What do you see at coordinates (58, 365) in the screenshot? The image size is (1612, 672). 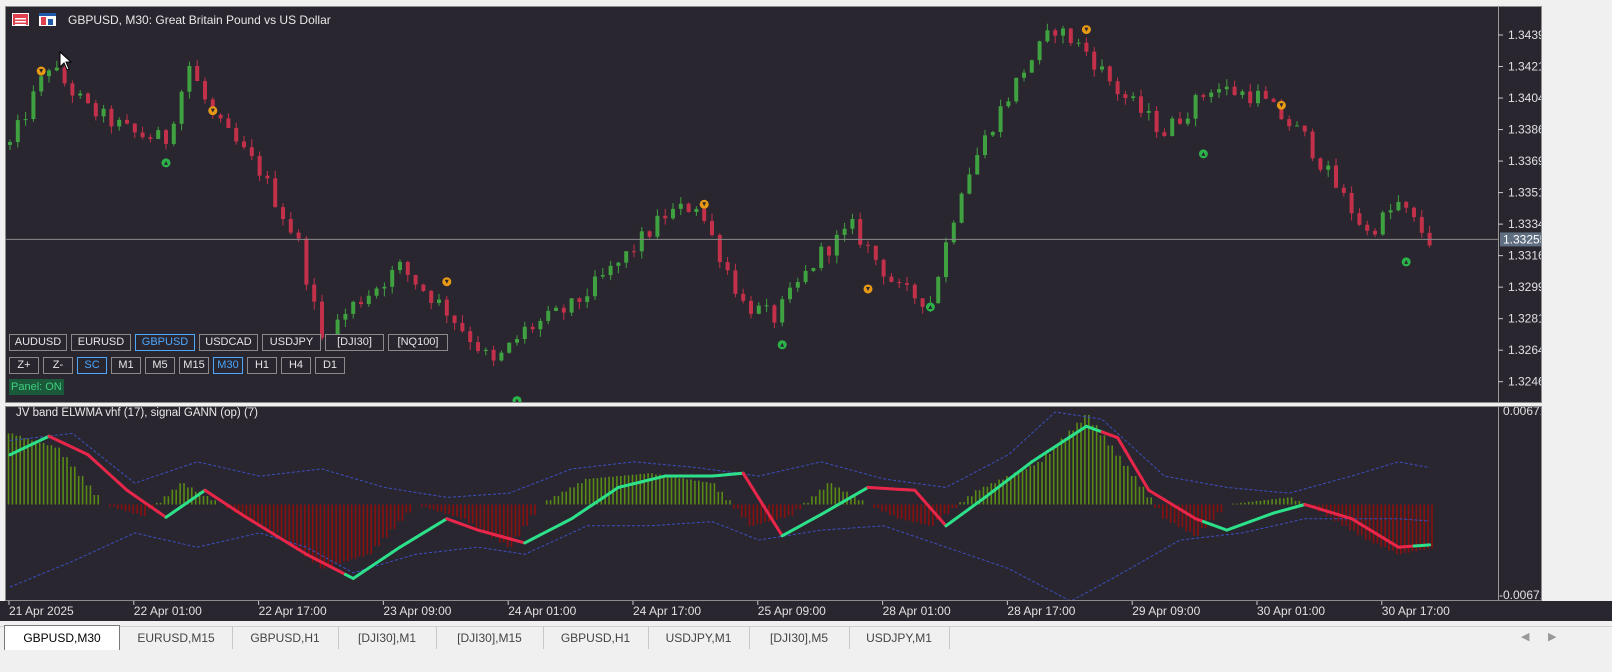 I see `zoom-out-button: Z-` at bounding box center [58, 365].